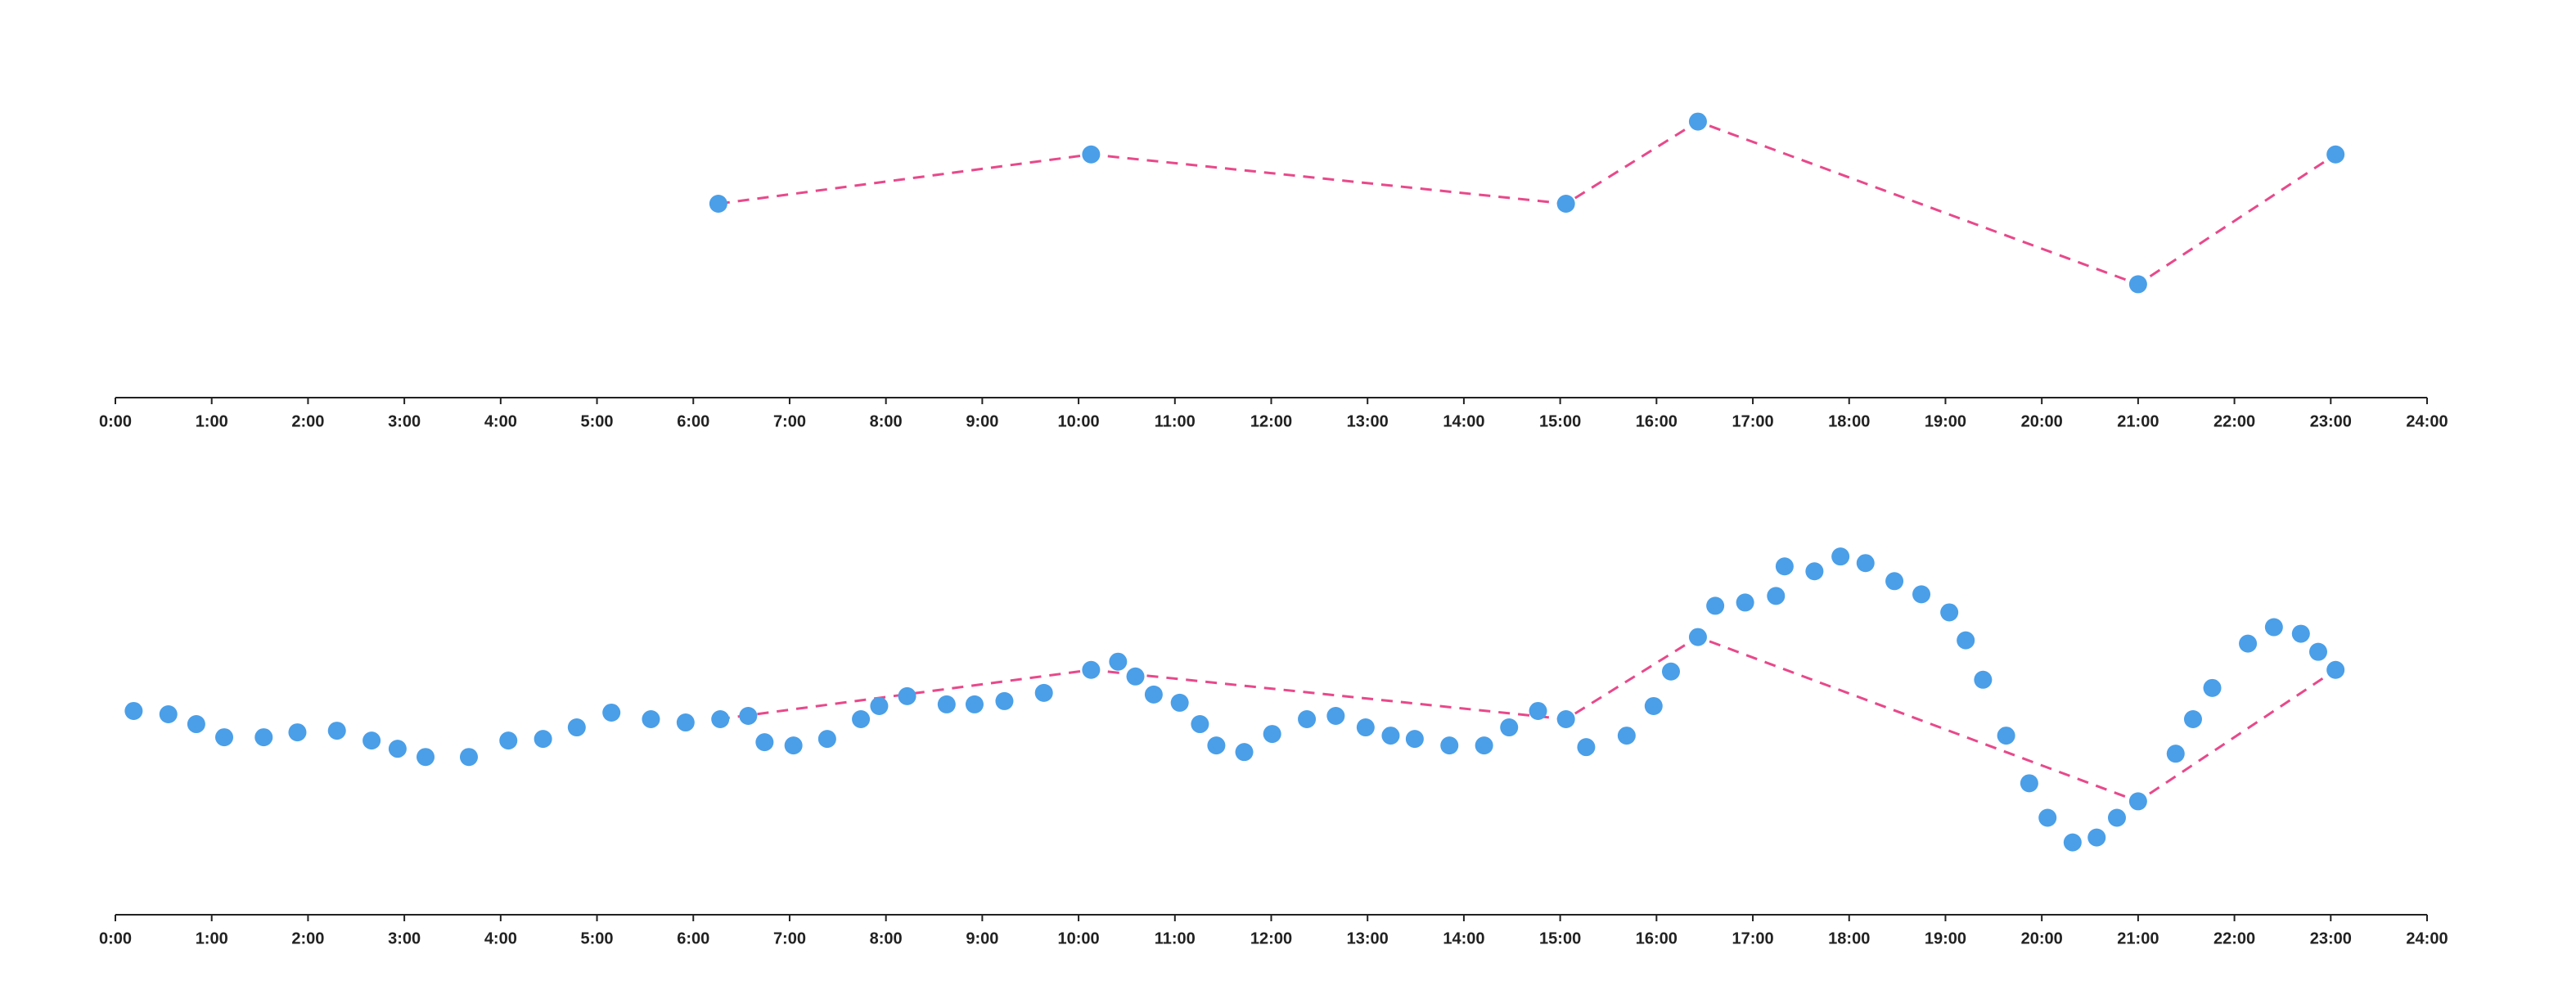  Describe the element at coordinates (597, 421) in the screenshot. I see `x-tick-label: 5:00` at that location.